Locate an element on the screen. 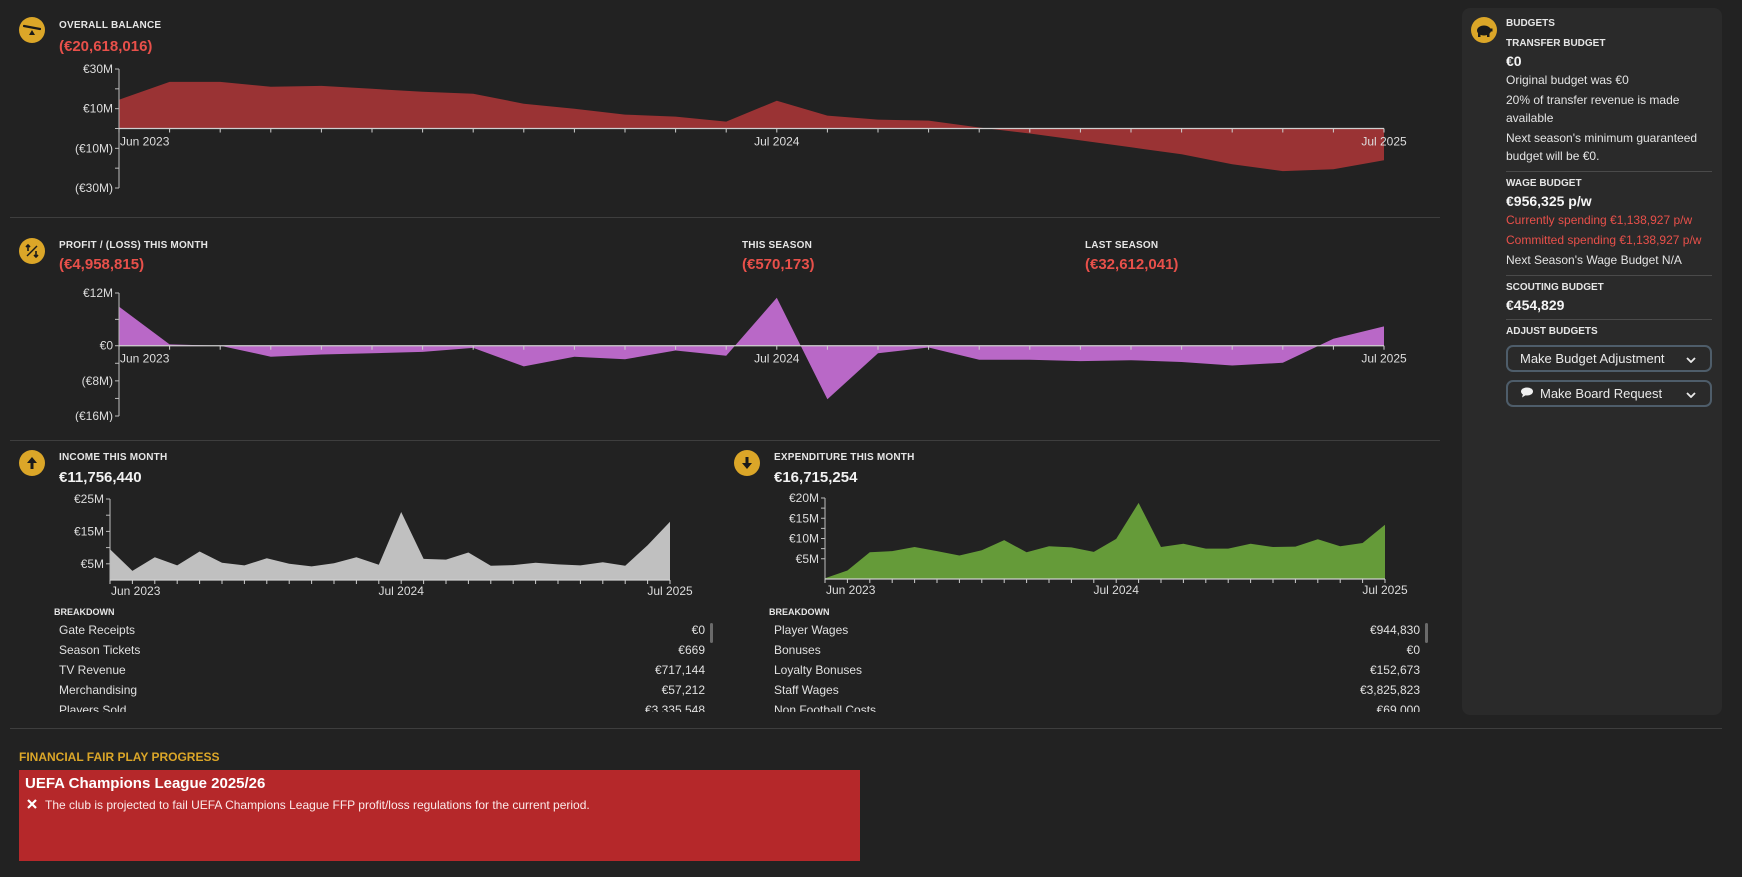  ffp-title: Financial Fair Play Progress is located at coordinates (119, 757).